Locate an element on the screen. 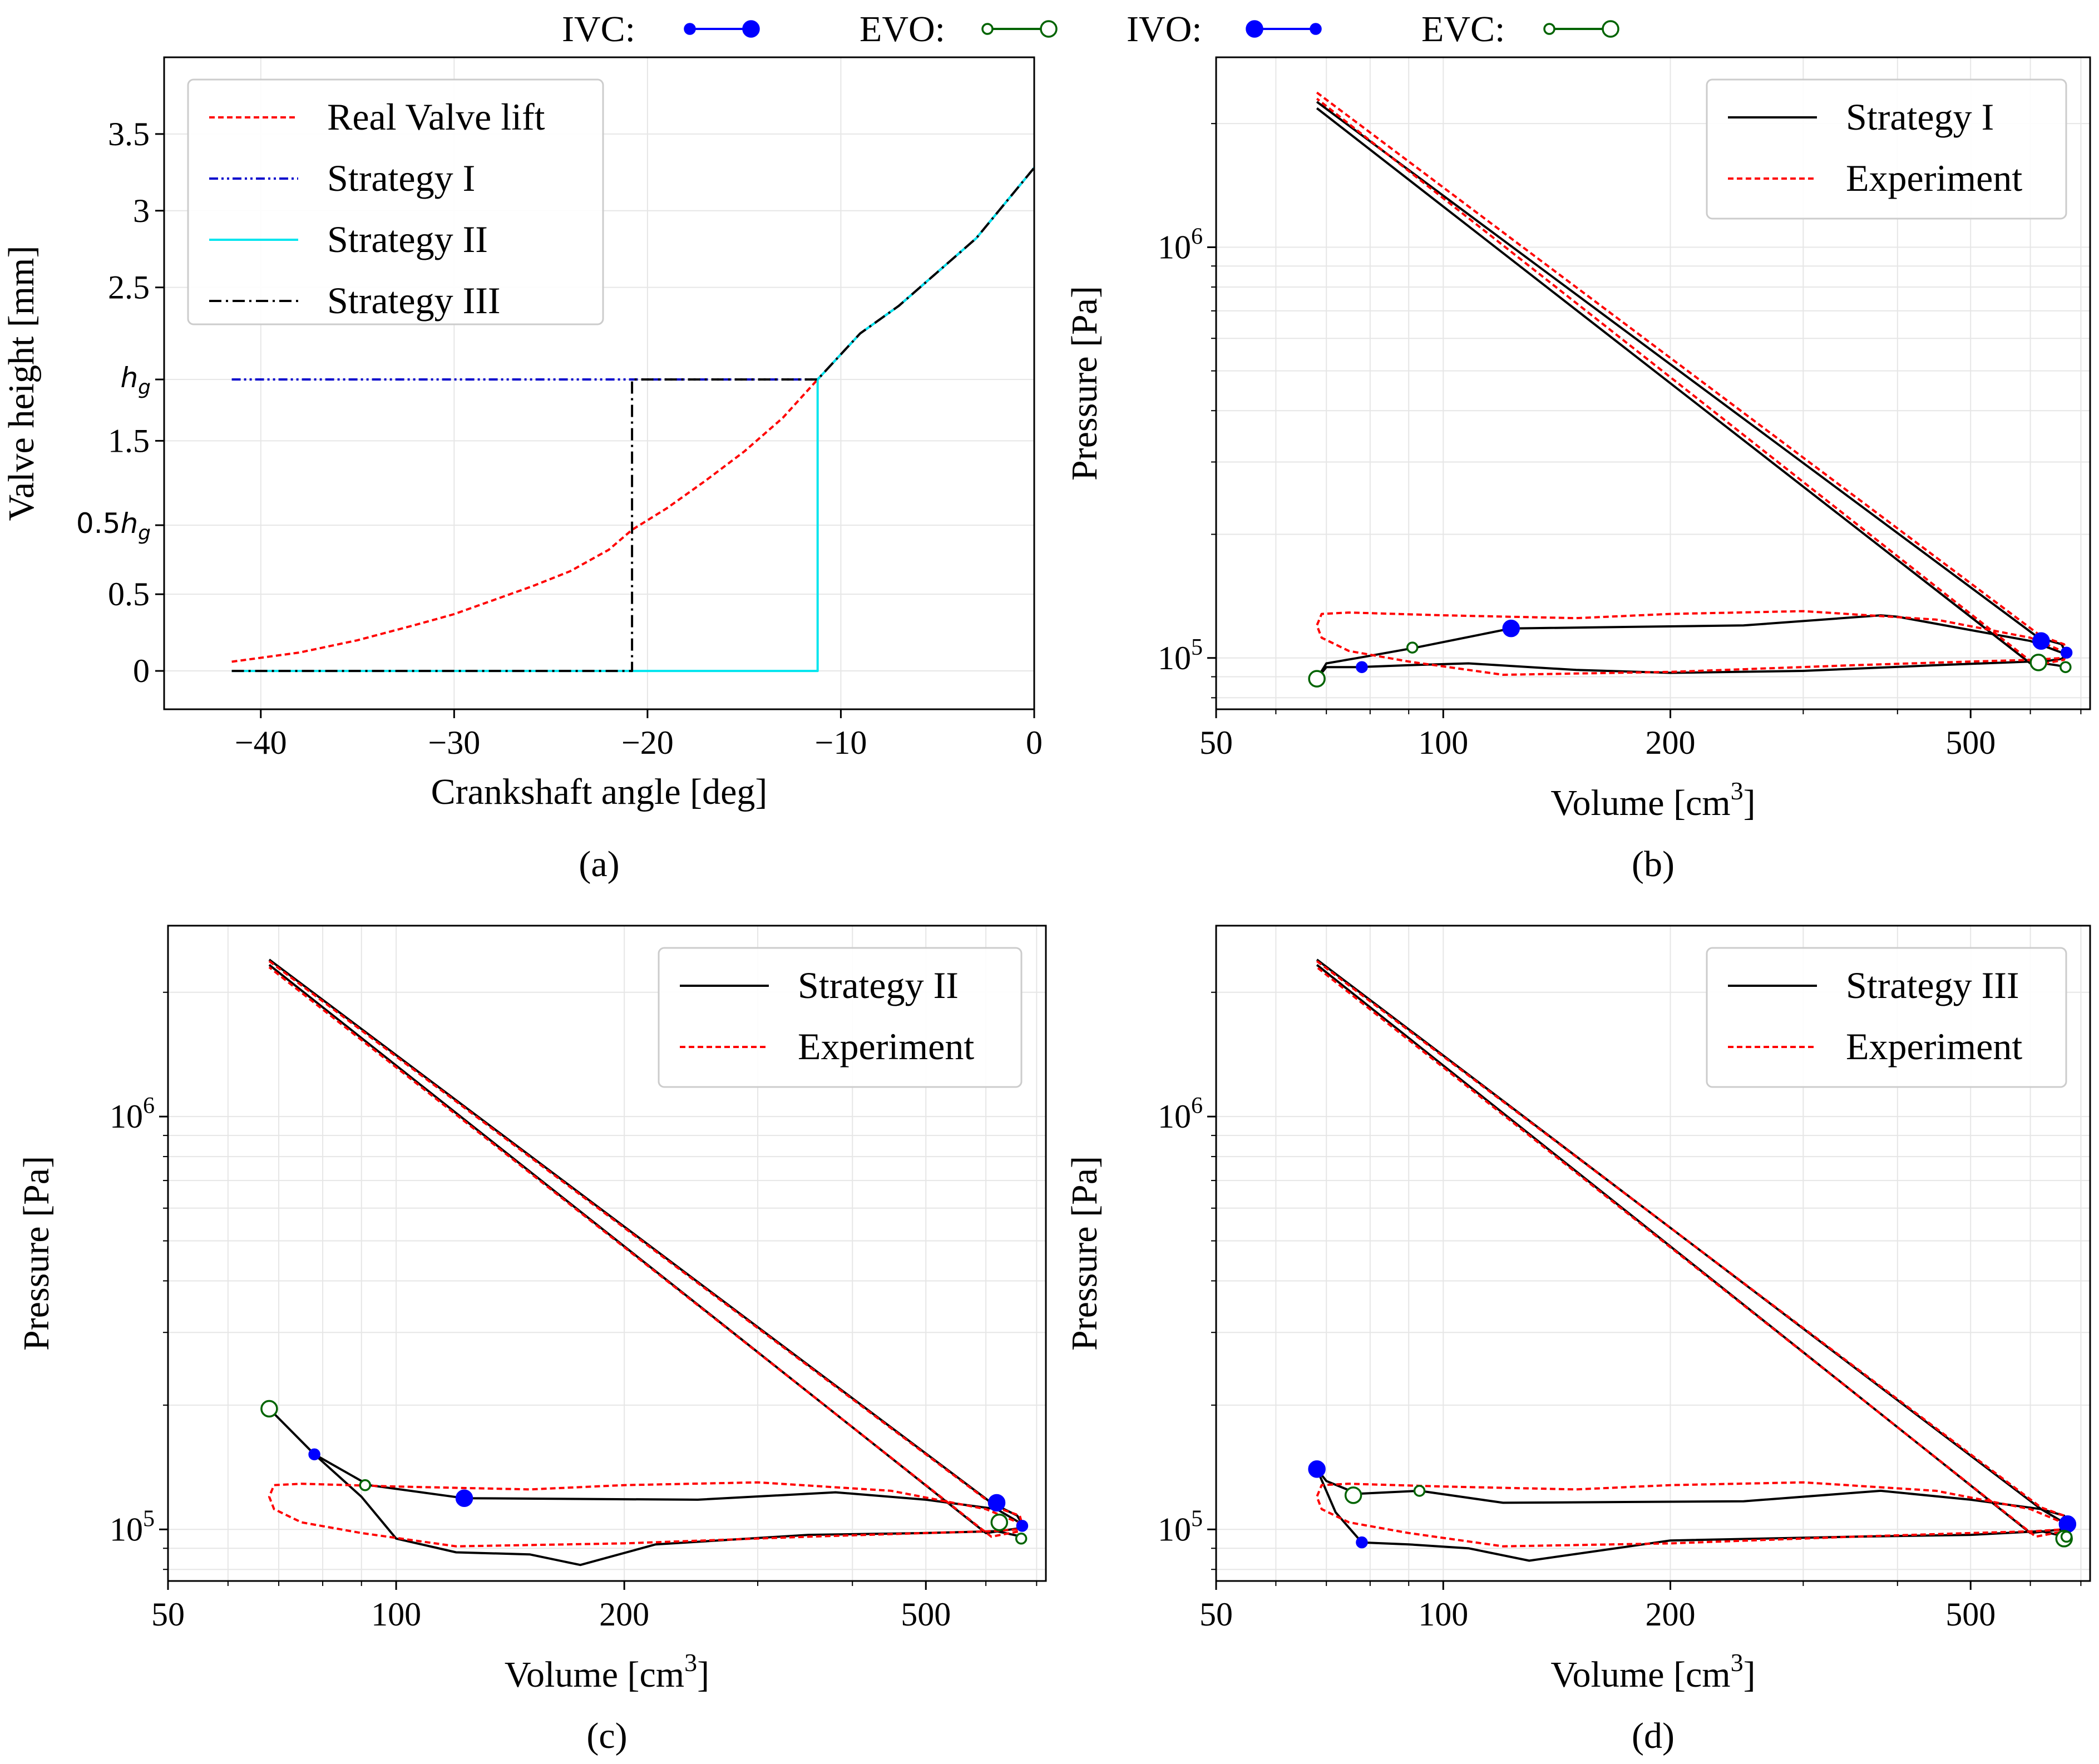 This screenshot has width=2099, height=1764. legend: Strategy II Experiment is located at coordinates (841, 1017).